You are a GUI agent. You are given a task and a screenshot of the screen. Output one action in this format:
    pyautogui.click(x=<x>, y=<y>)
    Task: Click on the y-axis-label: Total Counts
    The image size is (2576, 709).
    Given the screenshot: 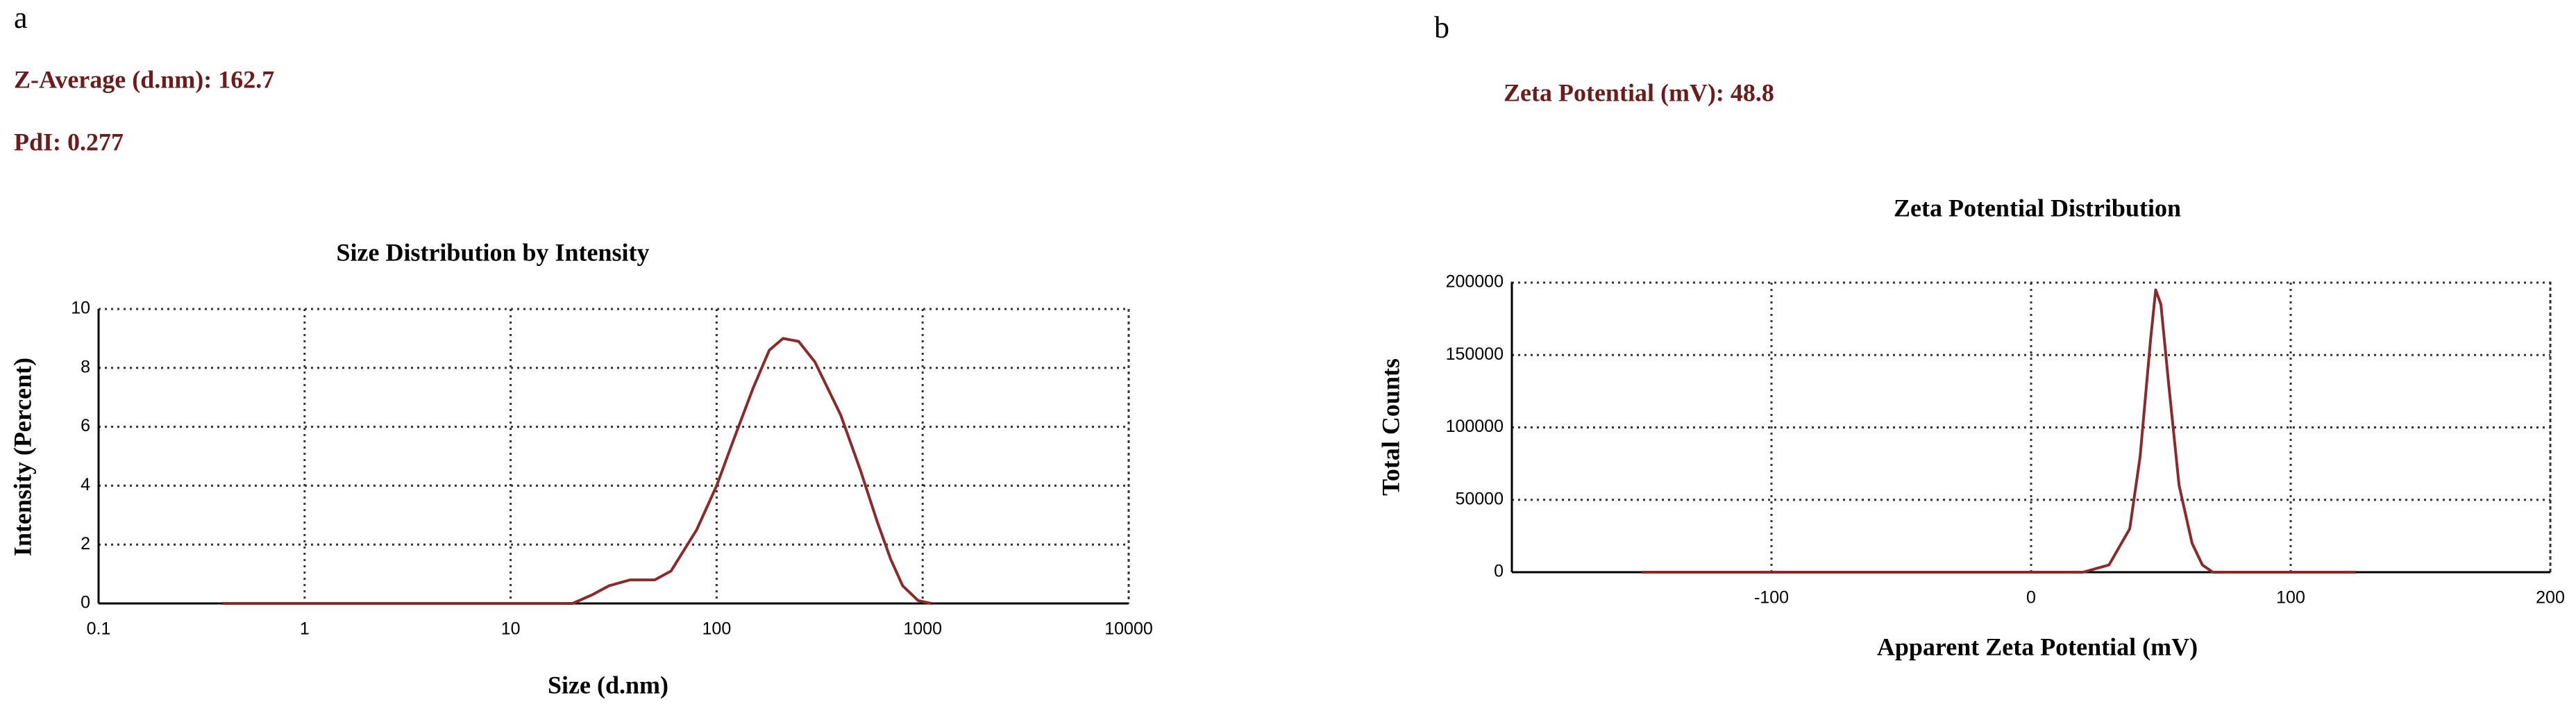 What is the action you would take?
    pyautogui.click(x=1390, y=427)
    